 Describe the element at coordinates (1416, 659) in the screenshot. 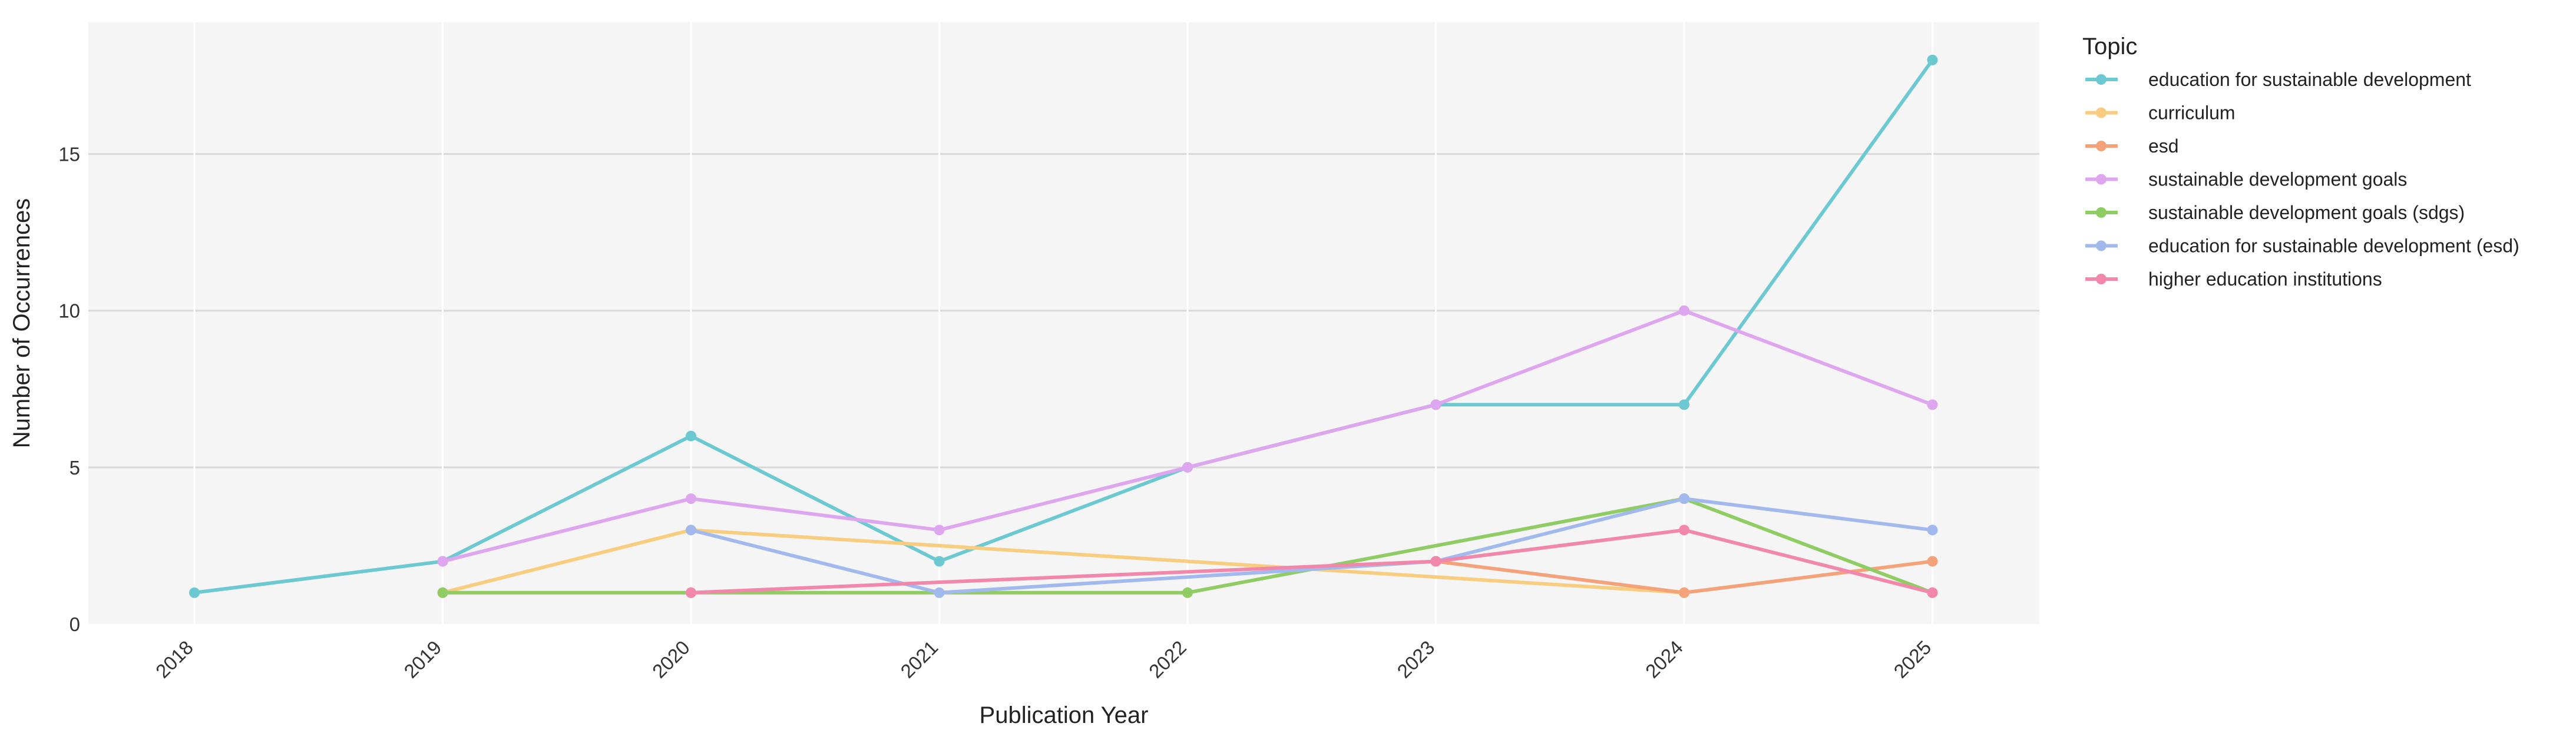

I see `x-tick-label: 2023` at that location.